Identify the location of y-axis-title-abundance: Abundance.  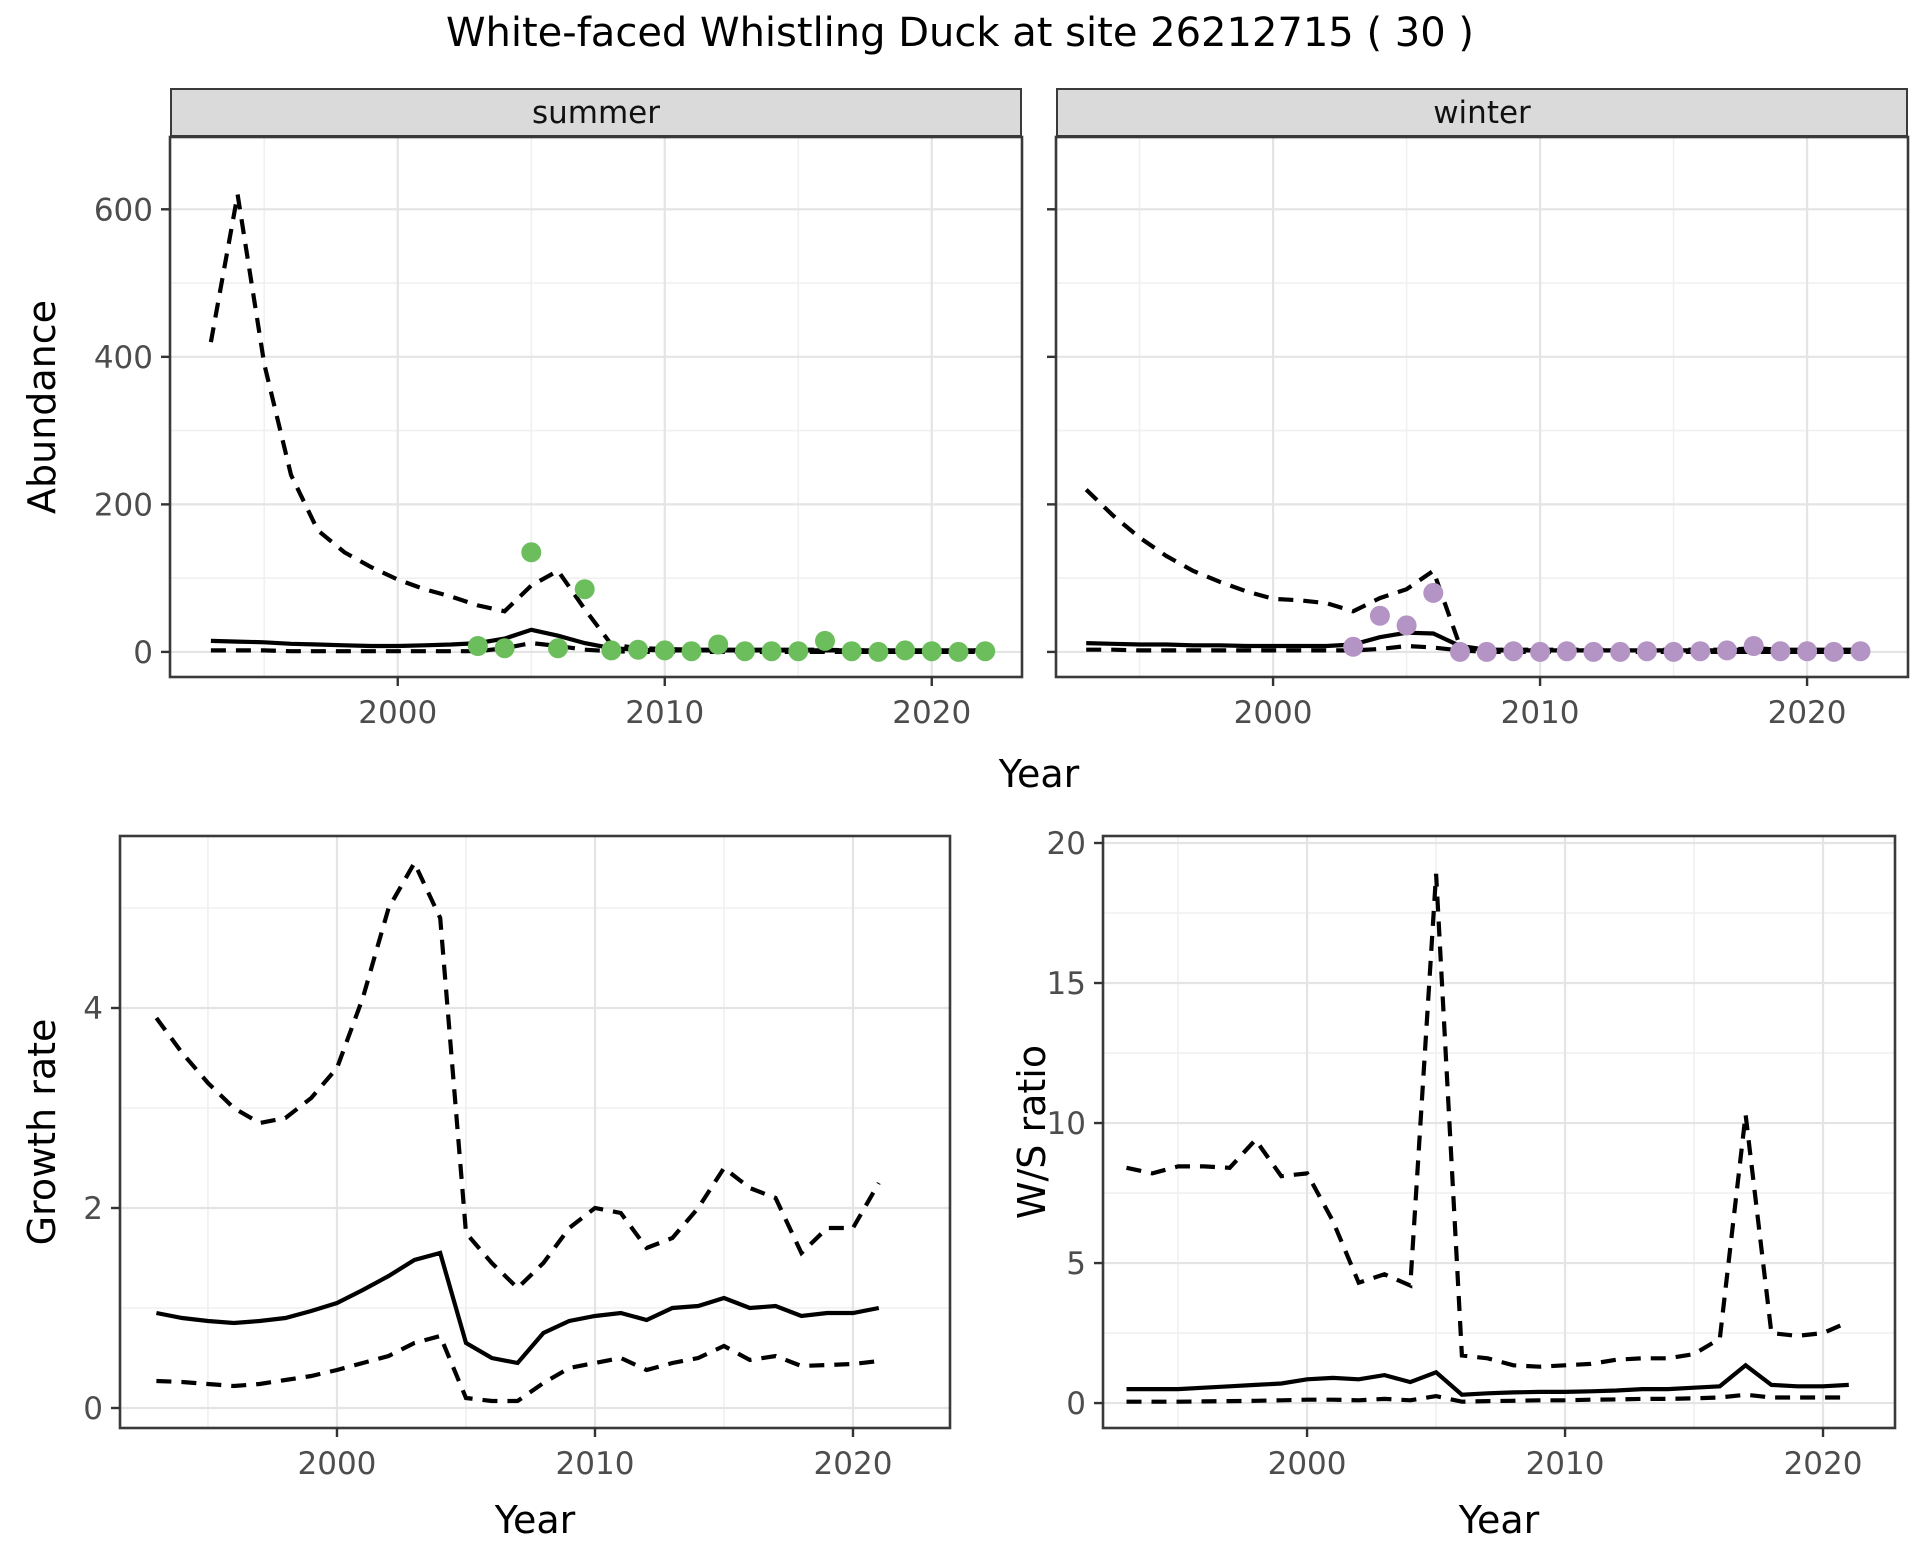
(42, 407).